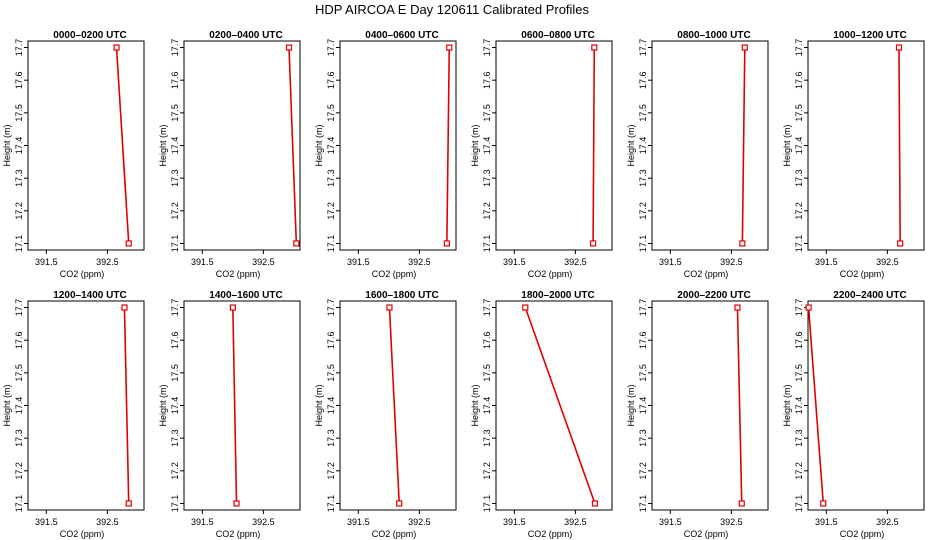  I want to click on panel-title: 1400–1600 UTC, so click(245, 295).